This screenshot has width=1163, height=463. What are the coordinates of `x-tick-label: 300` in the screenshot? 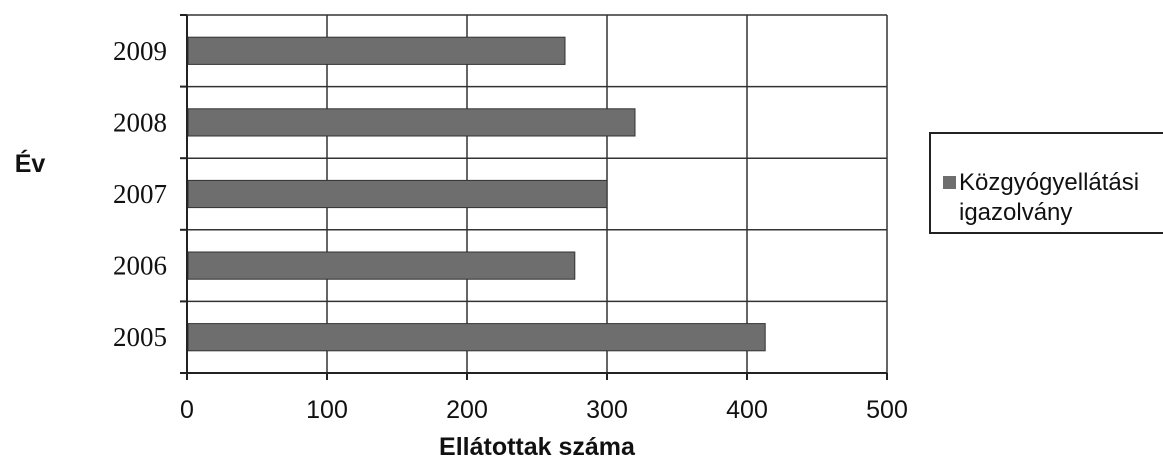 It's located at (607, 410).